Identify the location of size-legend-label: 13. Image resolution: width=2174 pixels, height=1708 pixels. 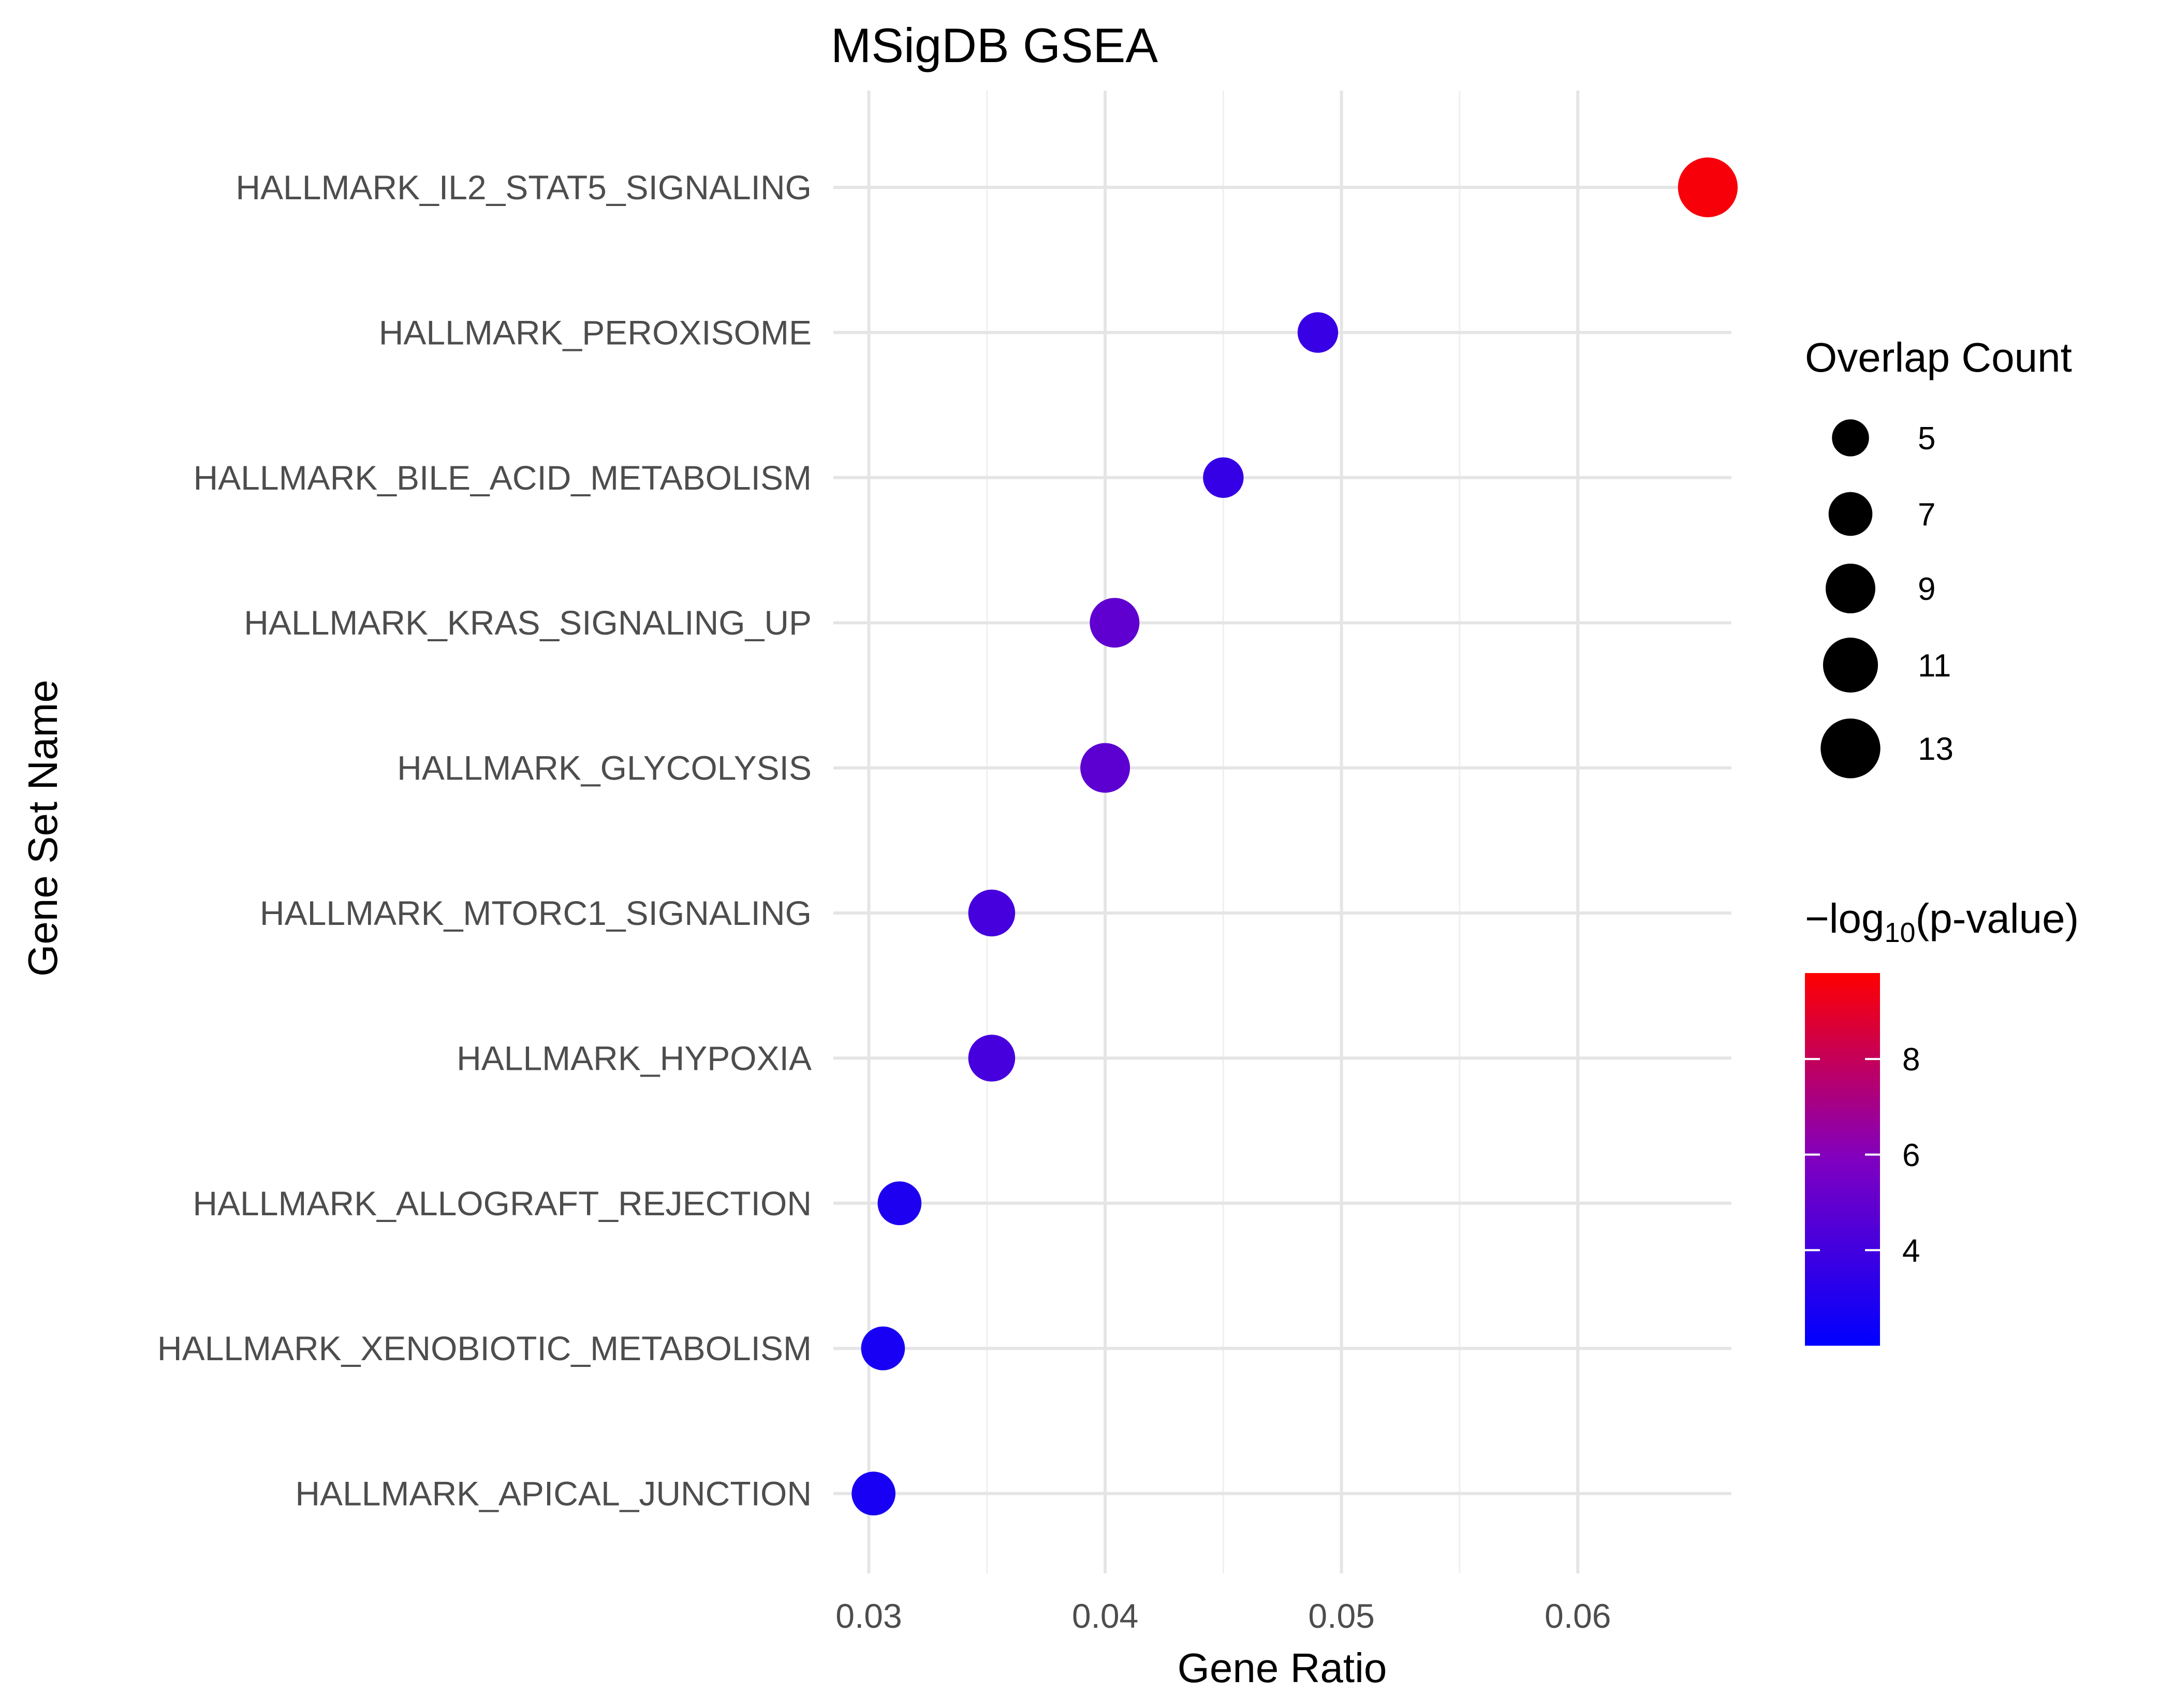
(1935, 749).